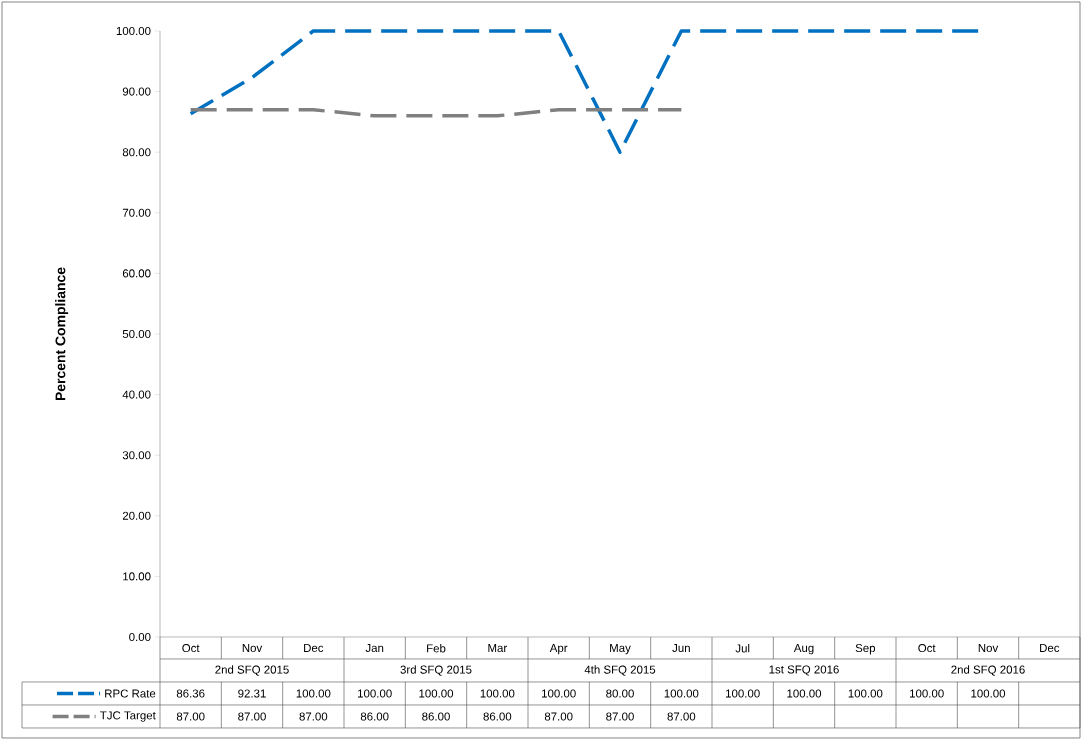  I want to click on y-tick-label: 80.00, so click(136, 152).